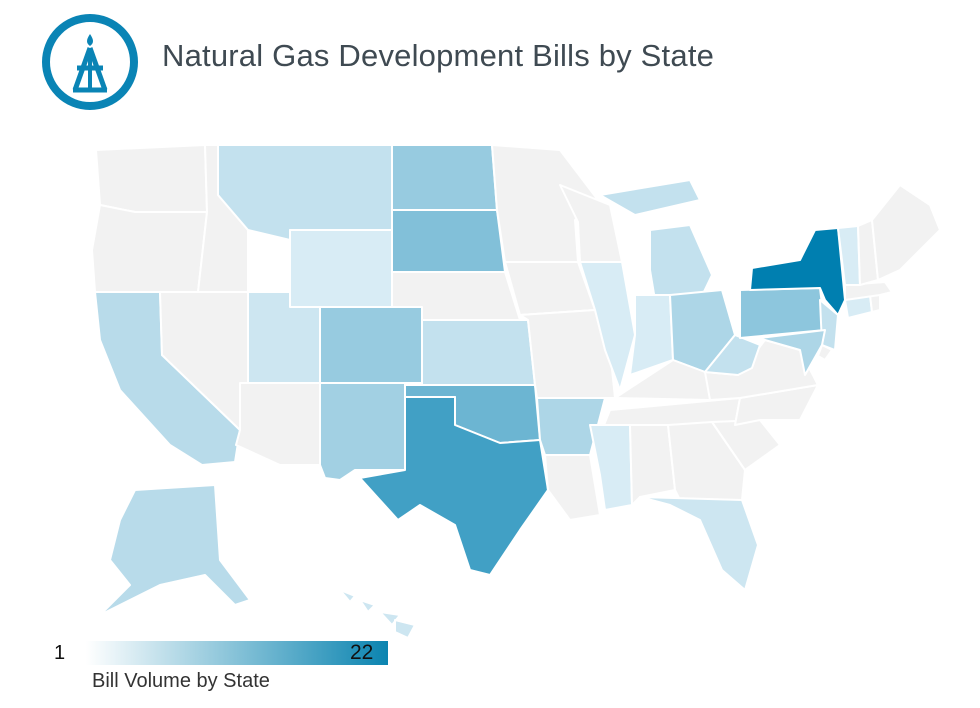  Describe the element at coordinates (377, 614) in the screenshot. I see `state-hi` at that location.